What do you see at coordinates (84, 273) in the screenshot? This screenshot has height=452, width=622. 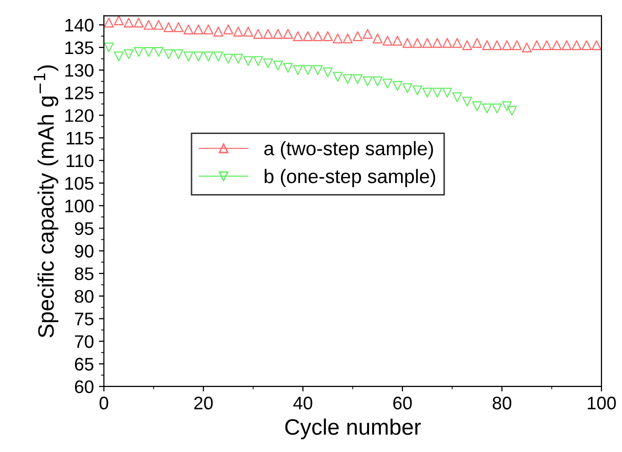 I see `y-tick-label: 85` at bounding box center [84, 273].